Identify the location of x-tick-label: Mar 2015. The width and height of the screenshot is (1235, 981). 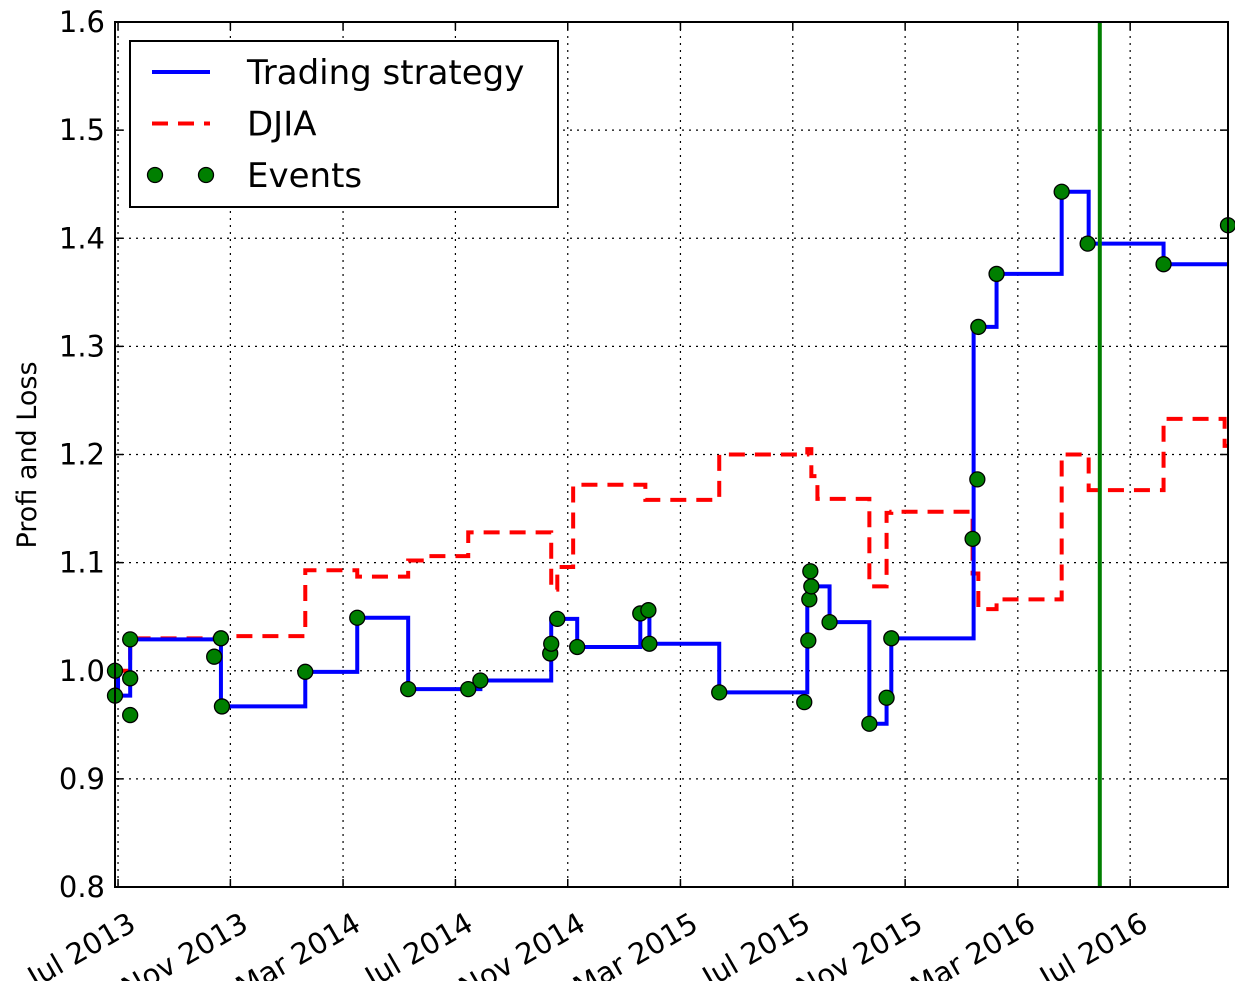
(635, 943).